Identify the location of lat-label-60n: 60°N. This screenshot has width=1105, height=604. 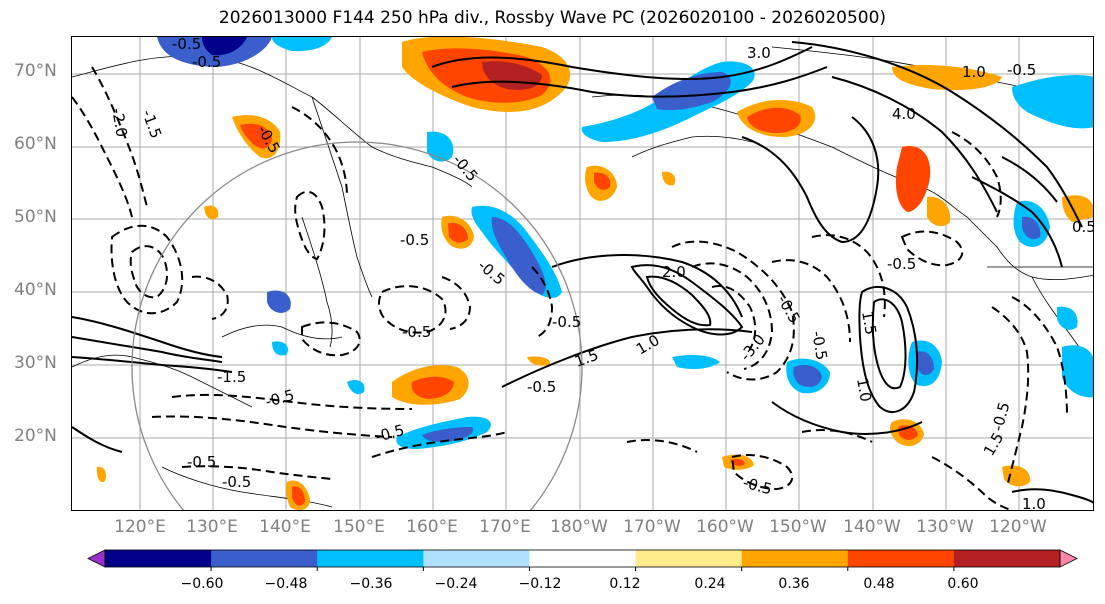
(35, 144).